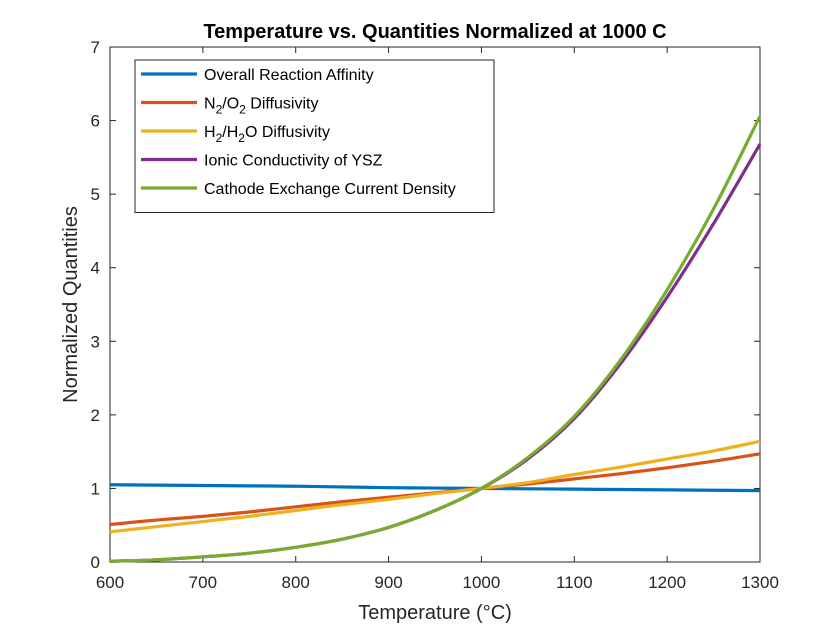  Describe the element at coordinates (95, 341) in the screenshot. I see `y-tick-label: 3` at that location.